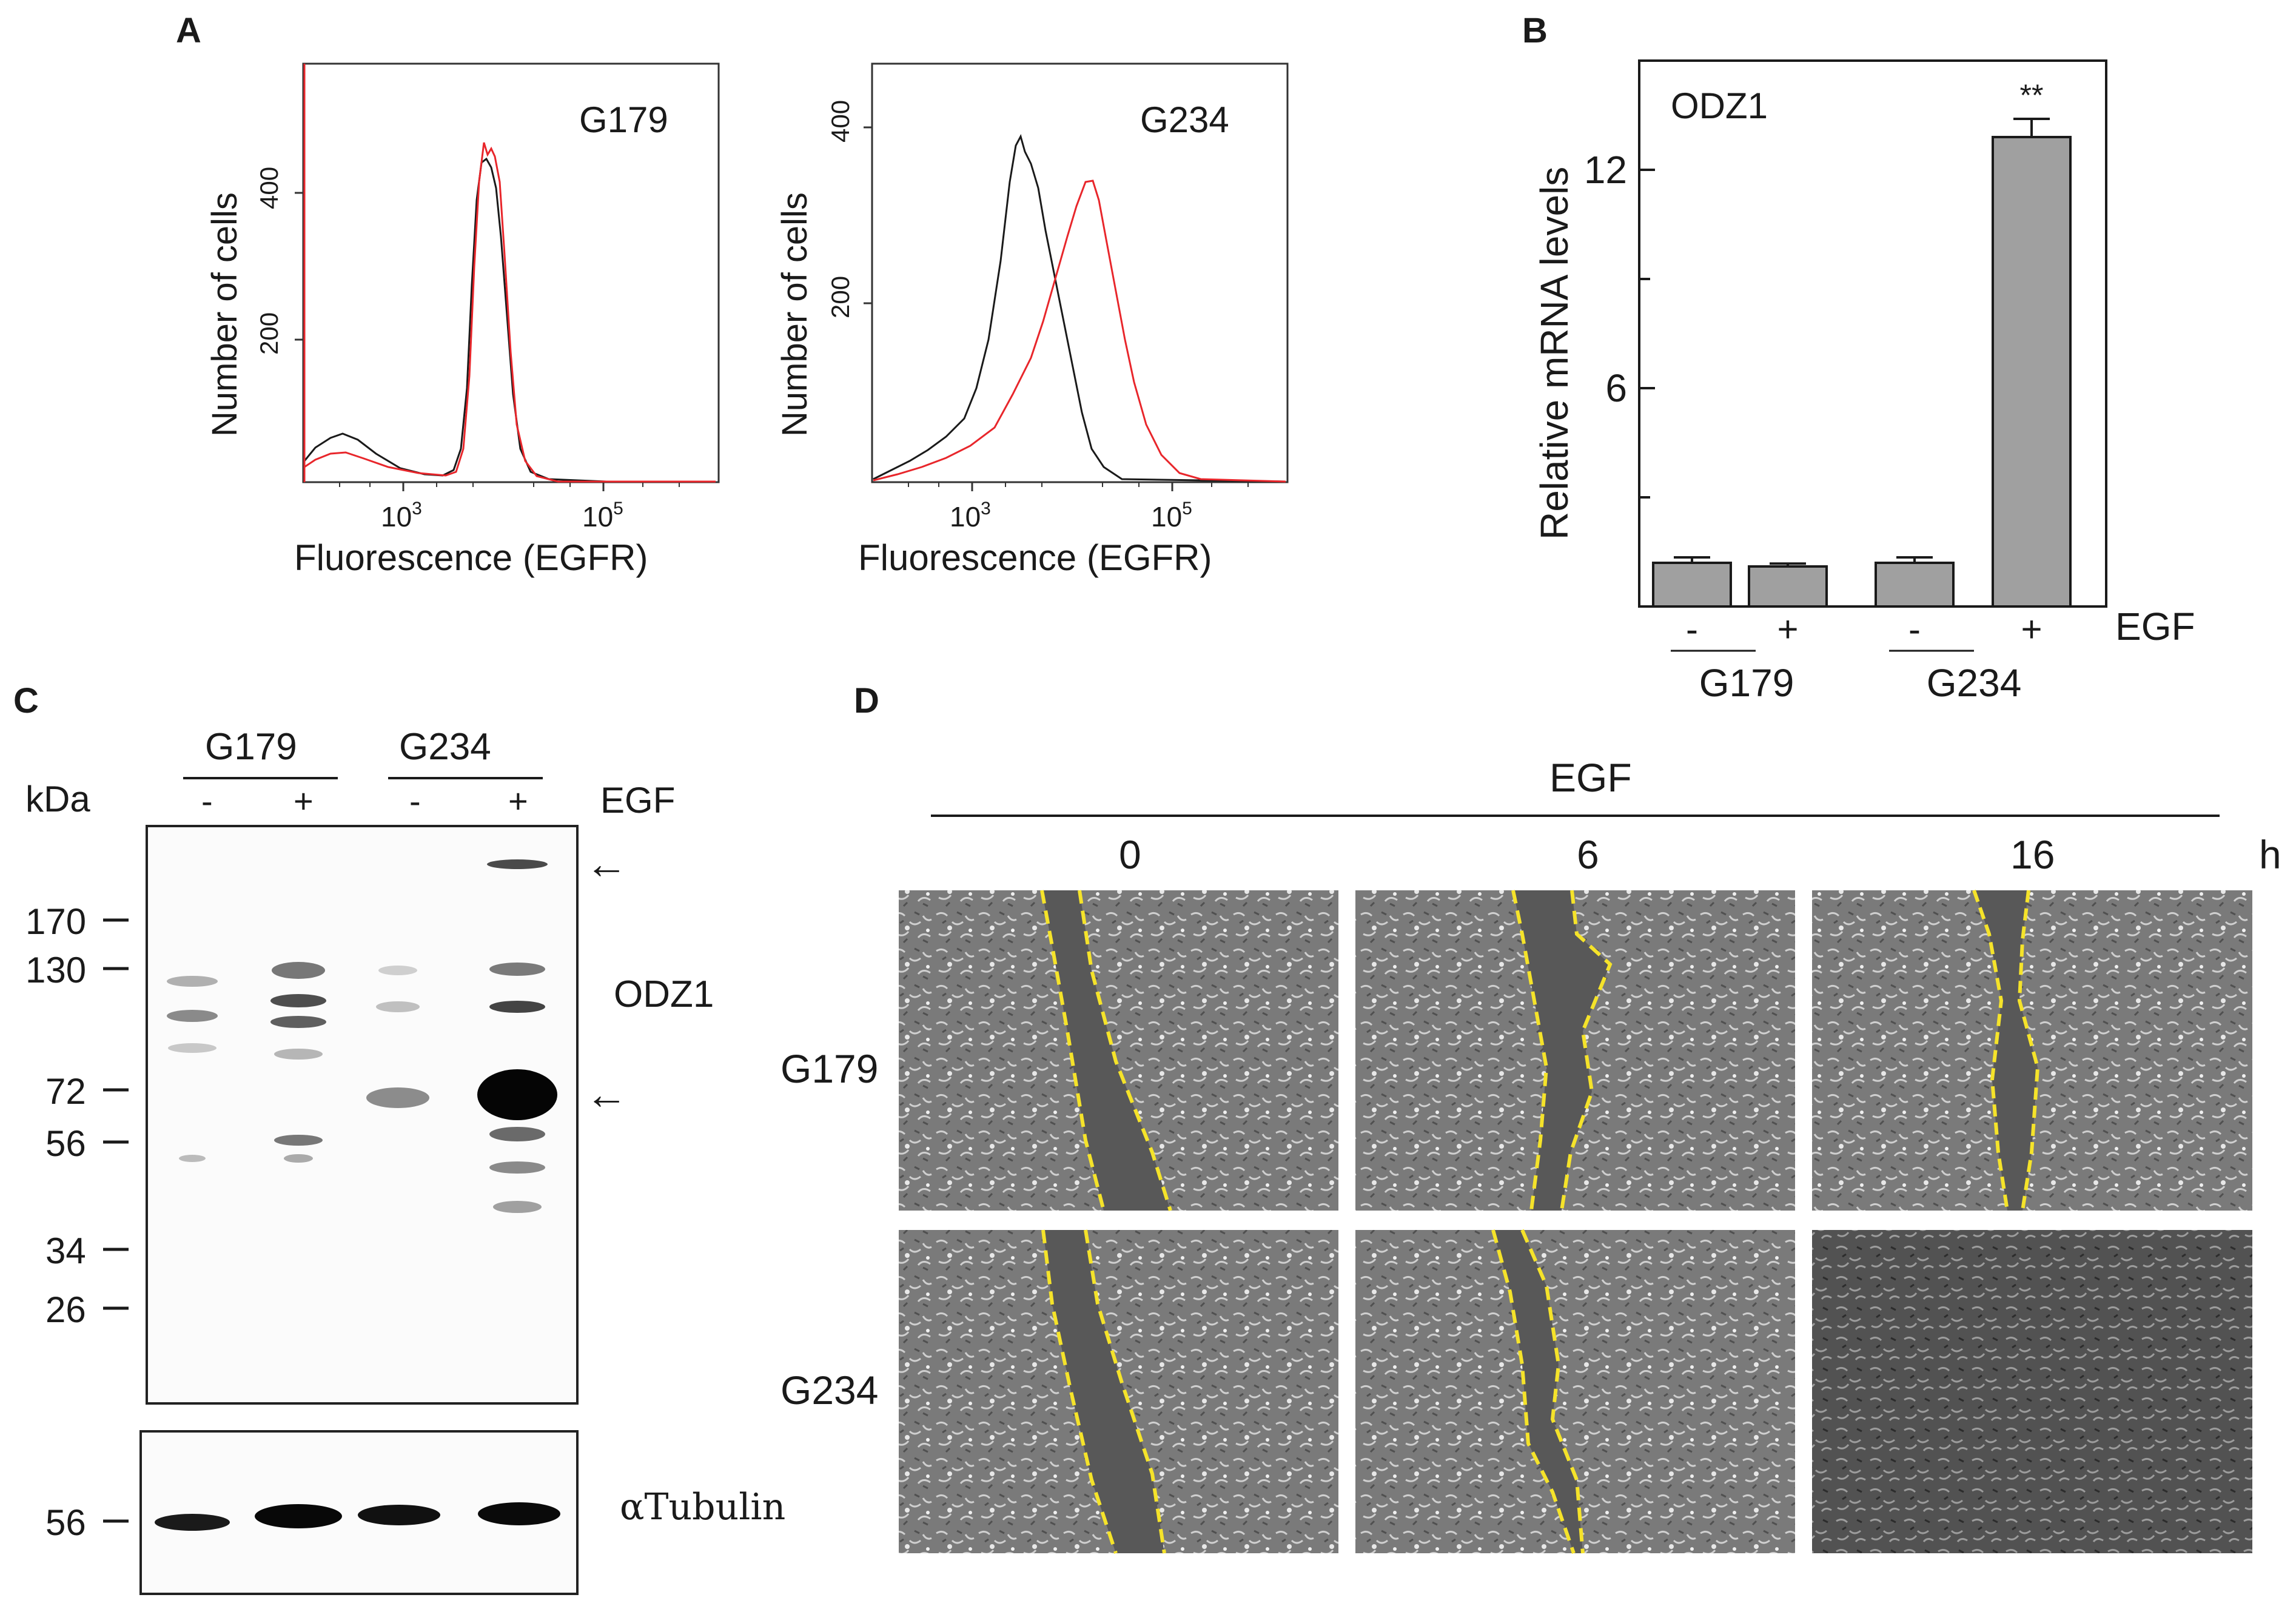  I want to click on hist-g179-xtick-1e5: 10⁵, so click(602, 516).